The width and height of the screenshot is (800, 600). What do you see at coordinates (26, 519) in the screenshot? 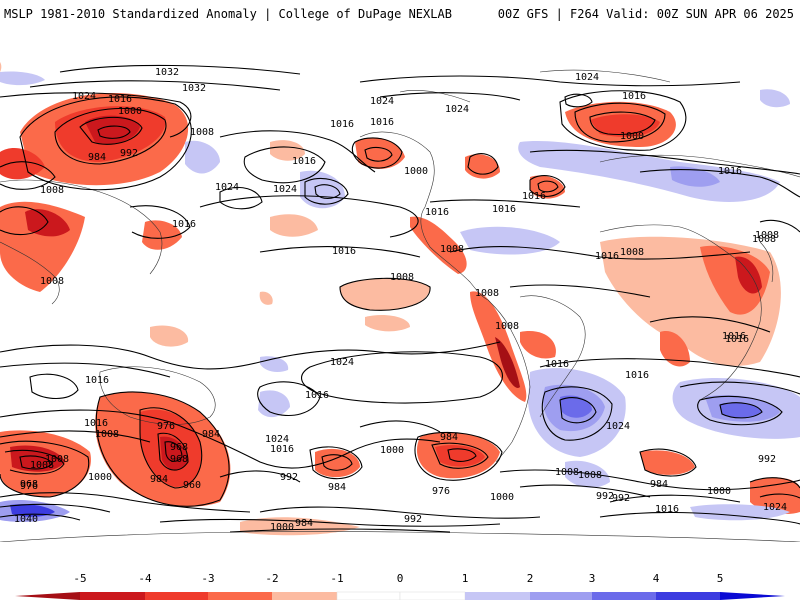
I see `isobar-label: 1040` at bounding box center [26, 519].